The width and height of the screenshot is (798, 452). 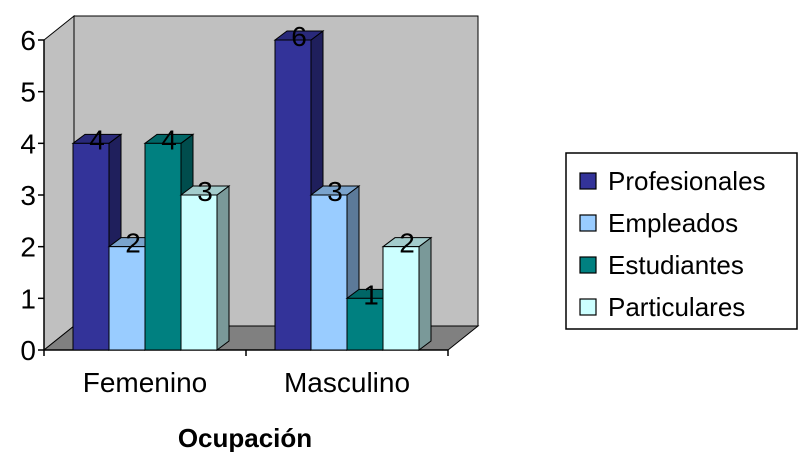 What do you see at coordinates (59, 183) in the screenshot?
I see `side-wall` at bounding box center [59, 183].